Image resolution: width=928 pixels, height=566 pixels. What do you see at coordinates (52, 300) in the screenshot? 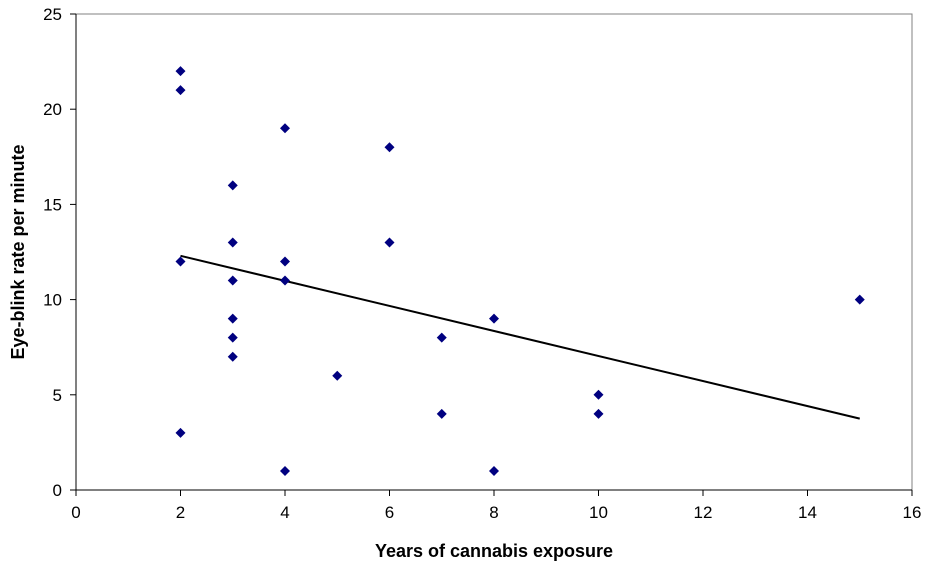
I see `y-tick-label: 10` at bounding box center [52, 300].